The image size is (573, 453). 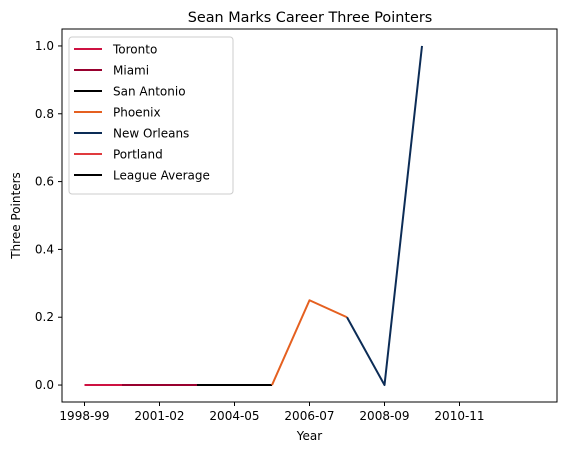 What do you see at coordinates (44, 114) in the screenshot?
I see `y-tick-label: 0.8` at bounding box center [44, 114].